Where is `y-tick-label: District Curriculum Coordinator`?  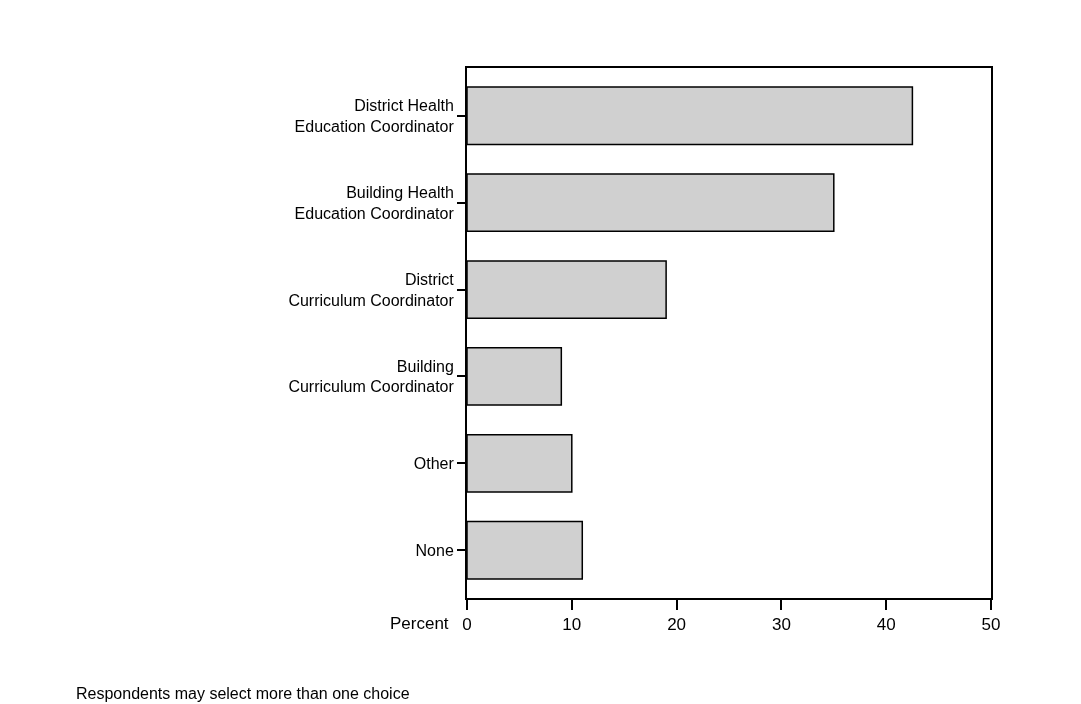
y-tick-label: District Curriculum Coordinator is located at coordinates (371, 289).